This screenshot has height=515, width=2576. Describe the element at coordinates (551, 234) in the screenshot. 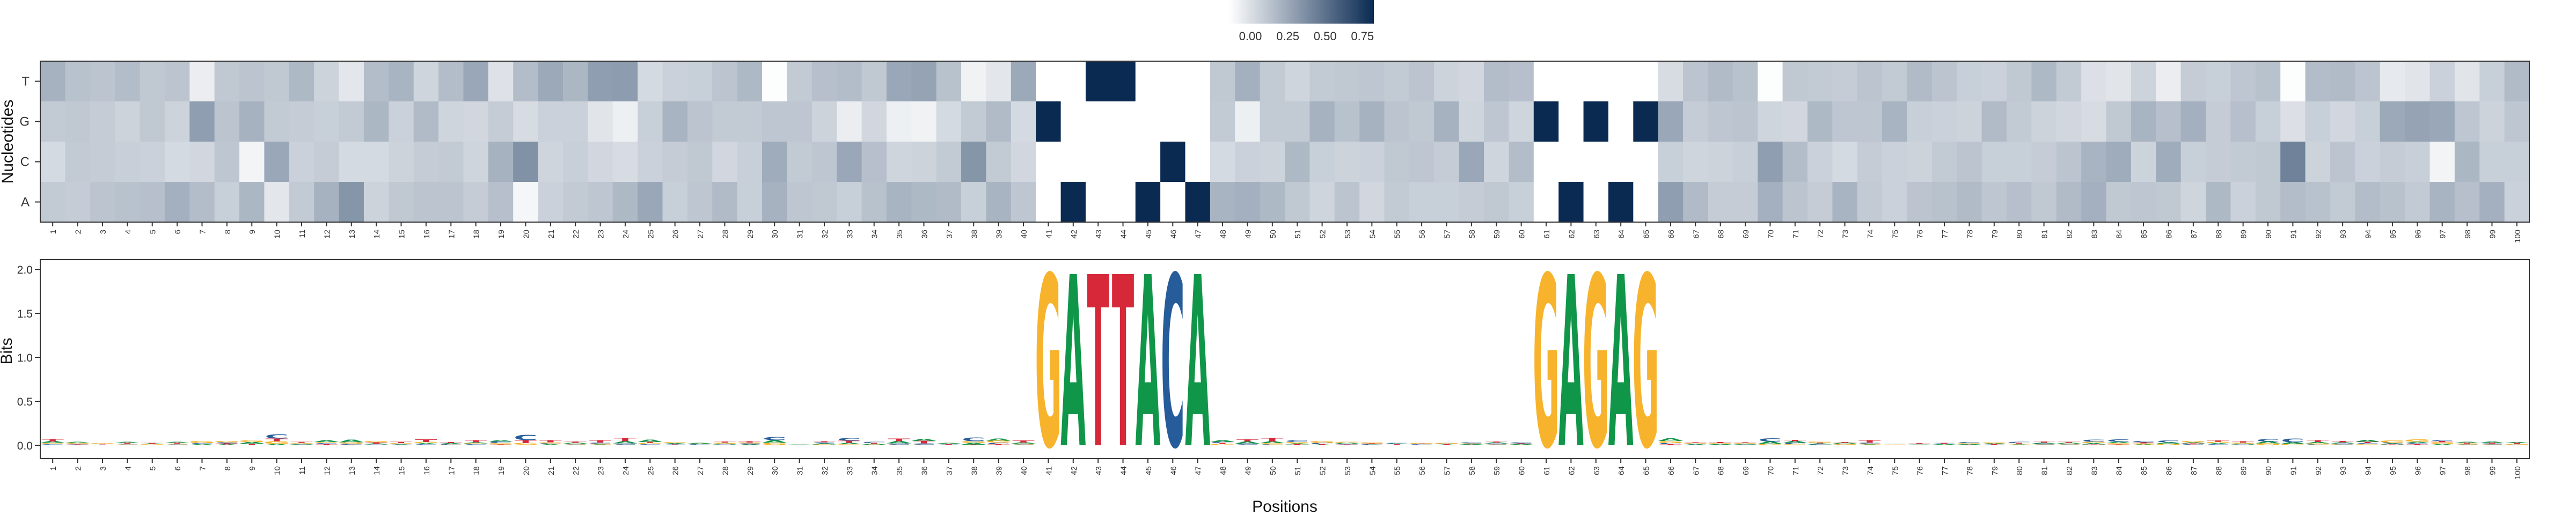

I see `heatmap-col-label: 21` at that location.